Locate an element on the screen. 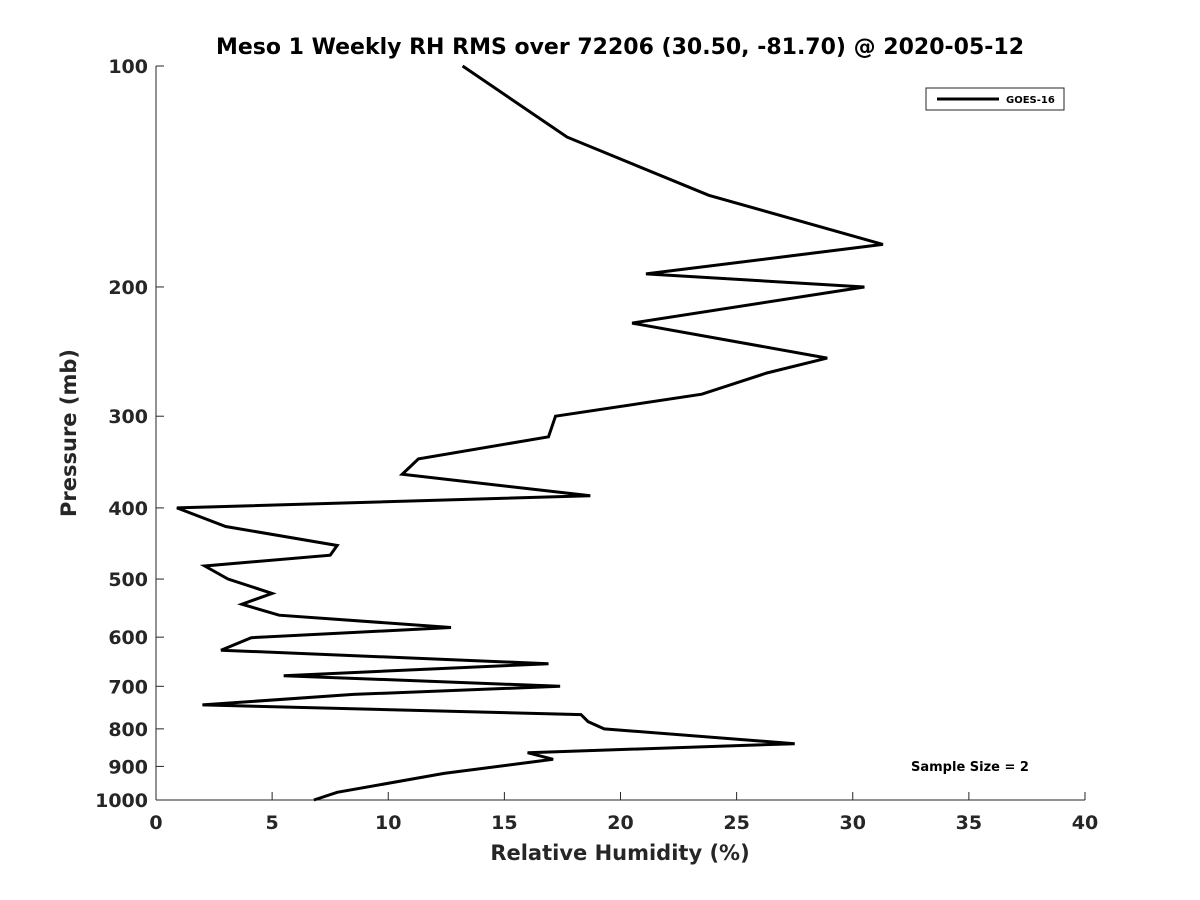  y-tick-label: 100 is located at coordinates (128, 67).